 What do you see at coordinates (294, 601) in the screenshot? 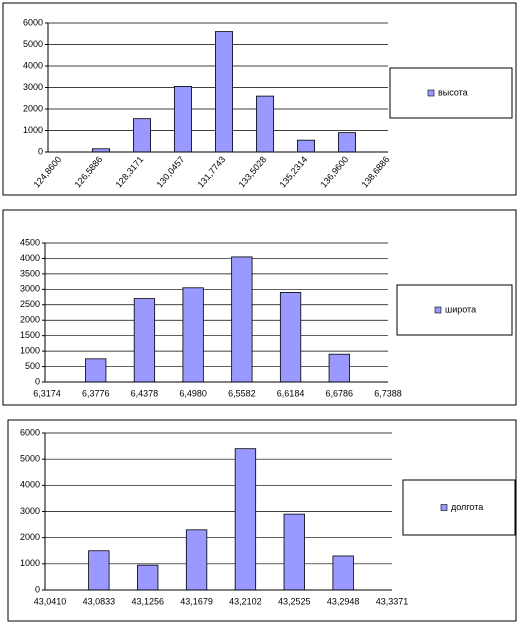
I see `x-tick-label: 43,2525` at bounding box center [294, 601].